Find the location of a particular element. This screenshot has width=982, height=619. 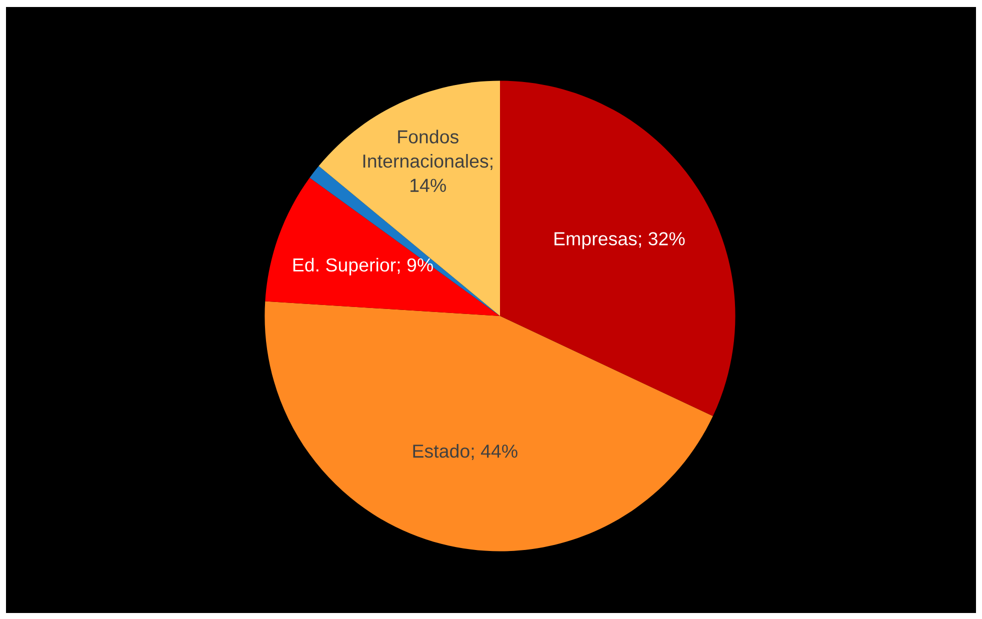

slice-label: Ed. Superior; 9% is located at coordinates (363, 267).